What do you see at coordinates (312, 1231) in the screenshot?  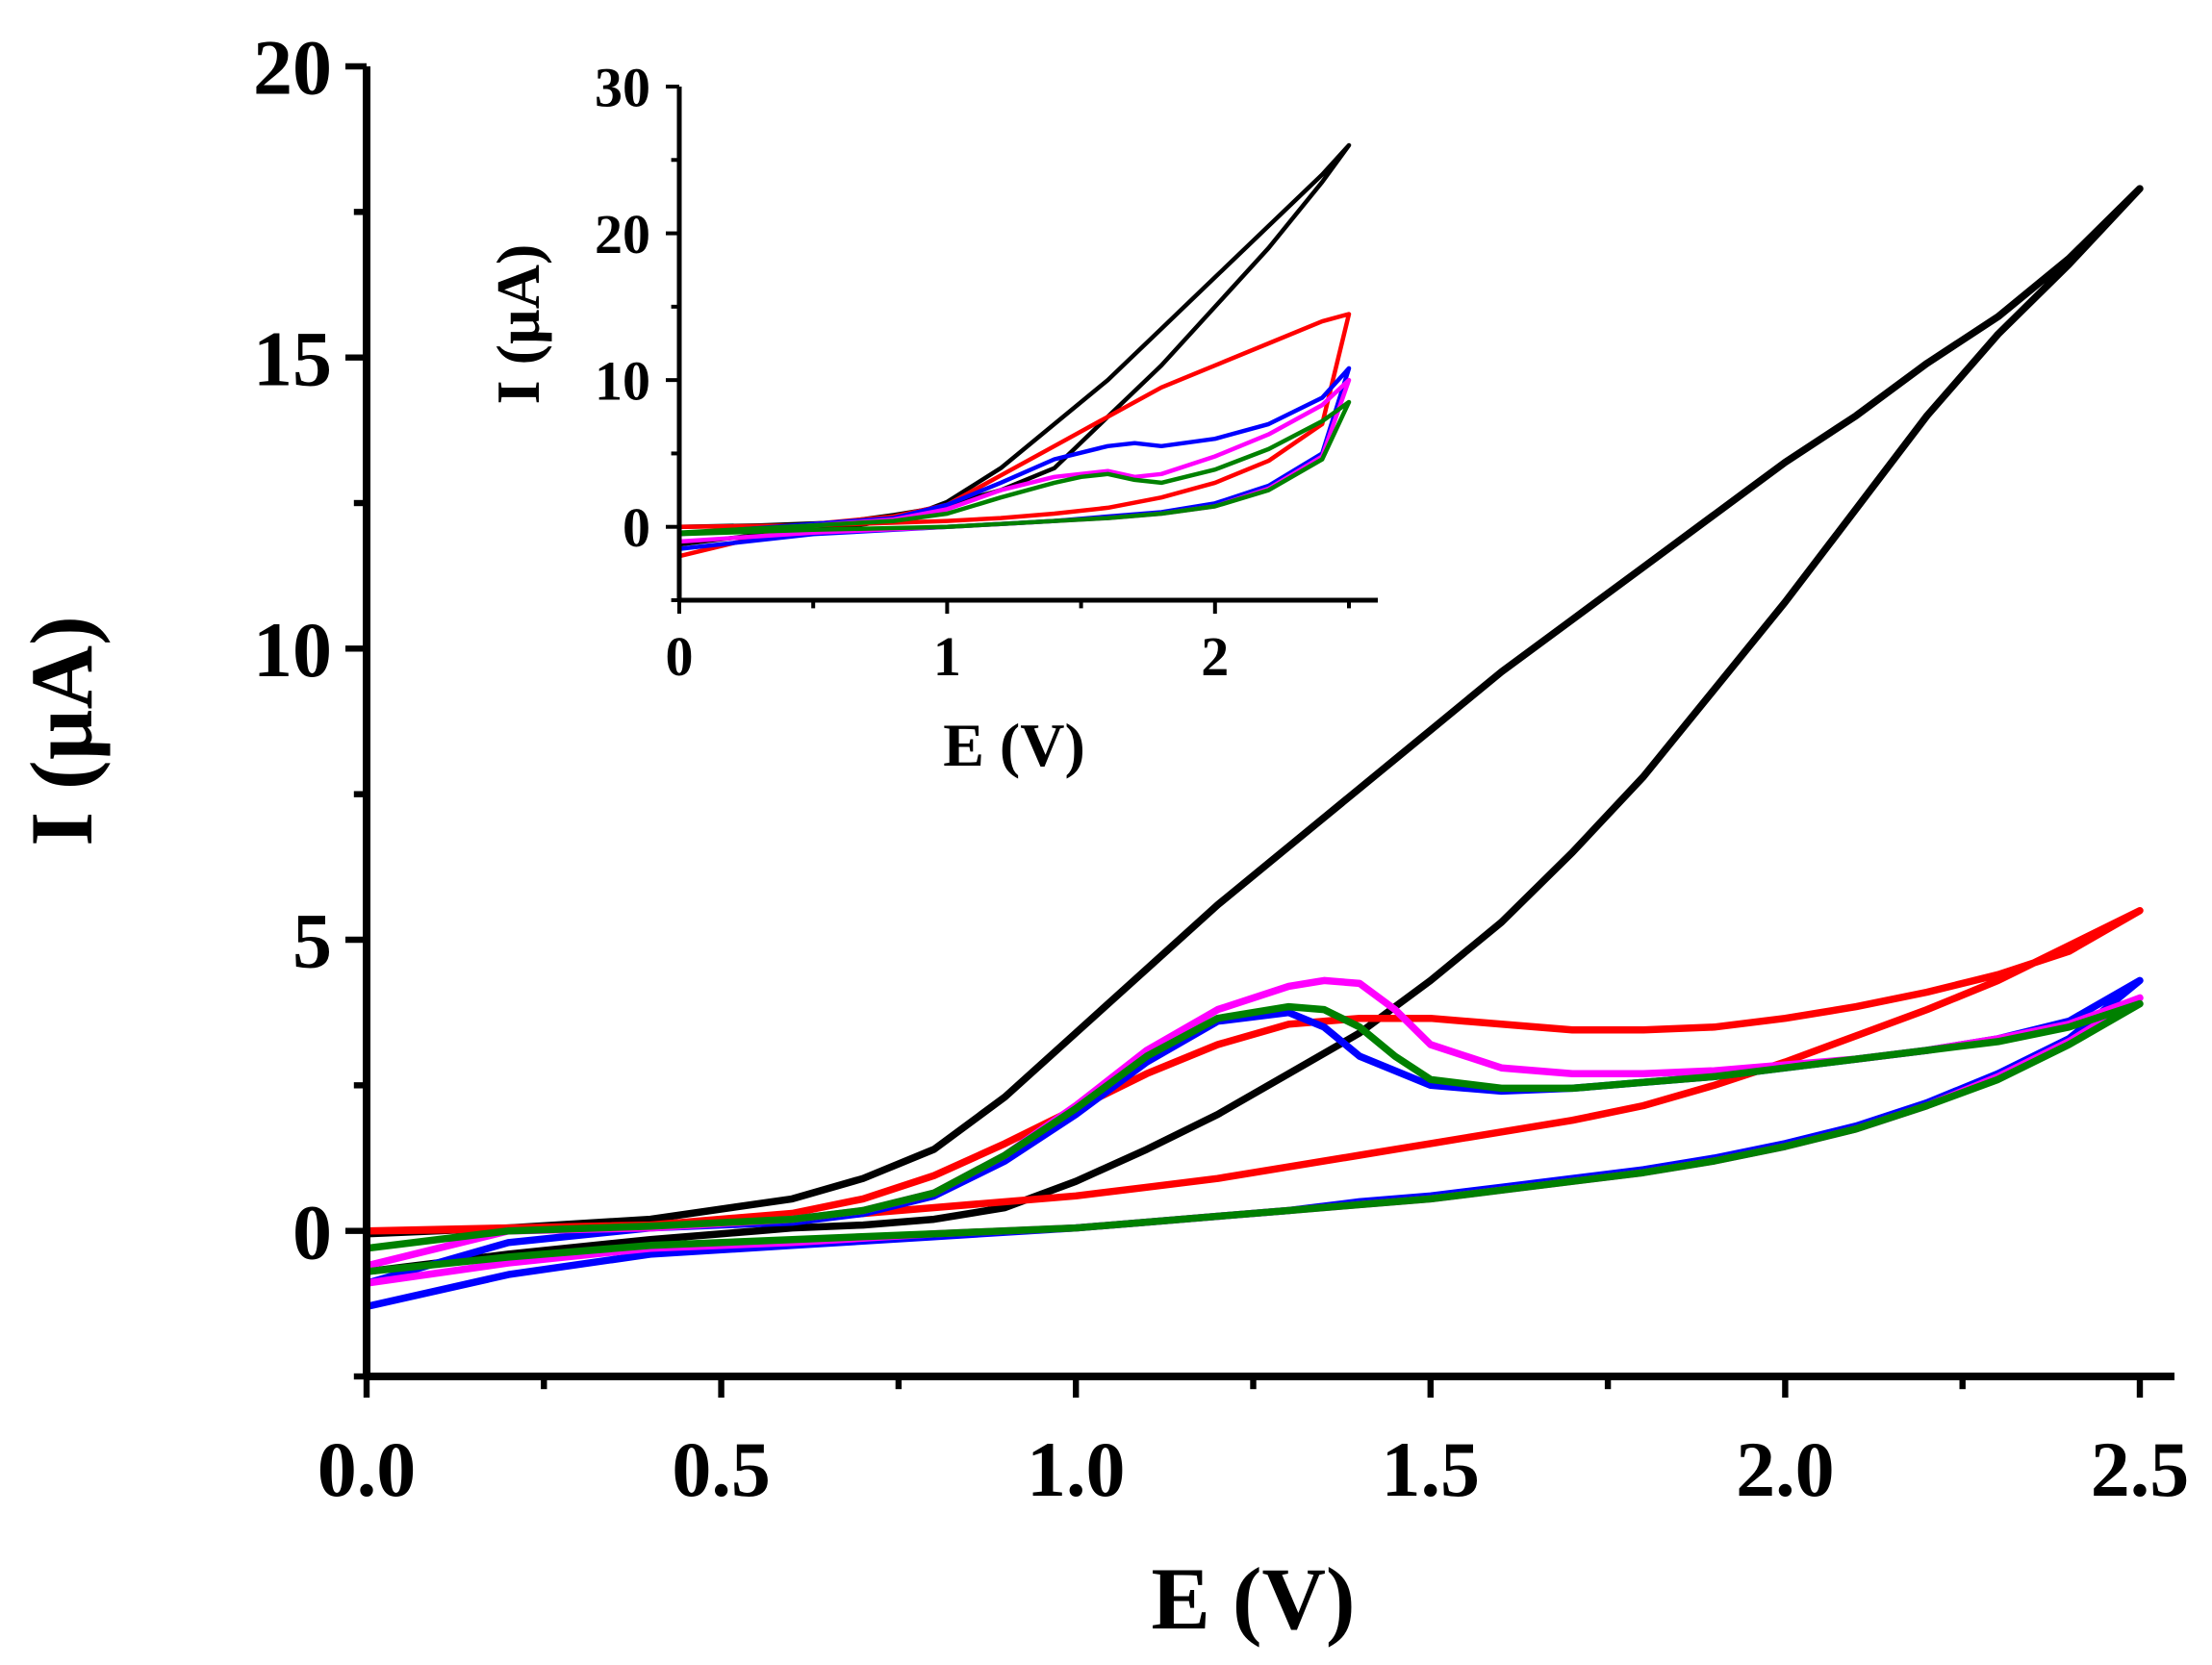 I see `main-y-tick-label: 0` at bounding box center [312, 1231].